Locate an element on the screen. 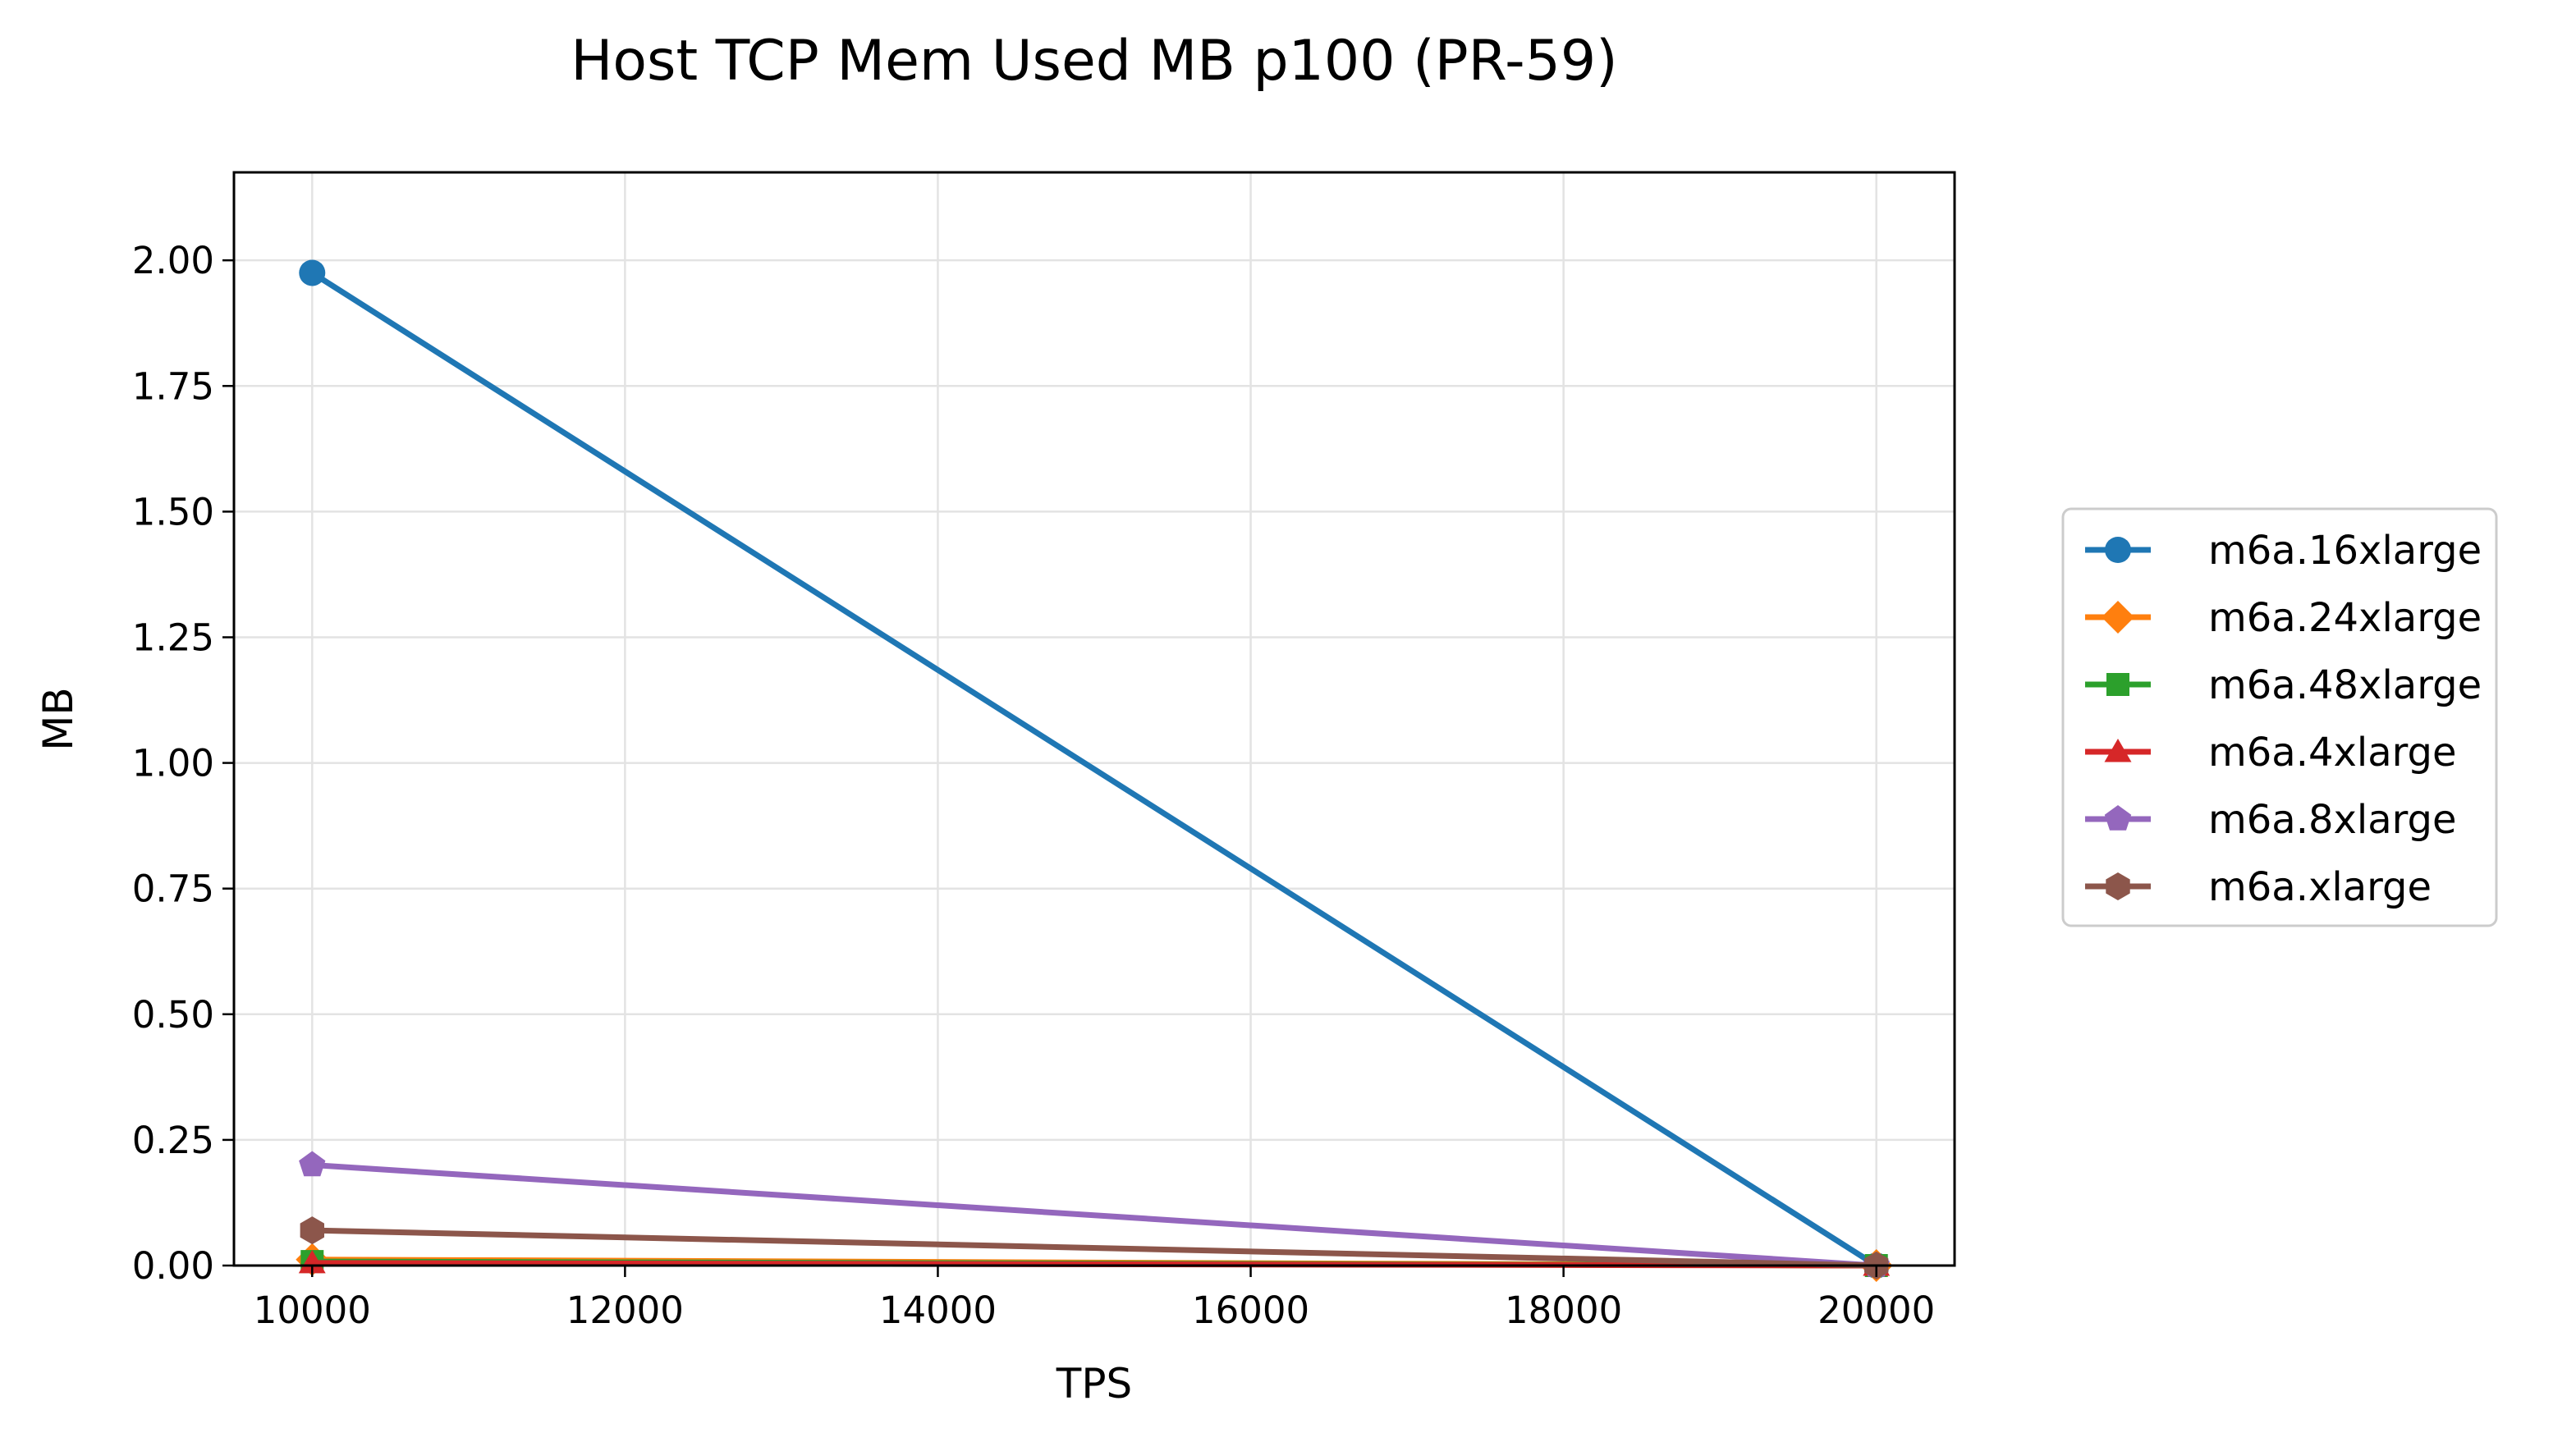 The image size is (2576, 1442). x-tick-label: 18000 is located at coordinates (1563, 1310).